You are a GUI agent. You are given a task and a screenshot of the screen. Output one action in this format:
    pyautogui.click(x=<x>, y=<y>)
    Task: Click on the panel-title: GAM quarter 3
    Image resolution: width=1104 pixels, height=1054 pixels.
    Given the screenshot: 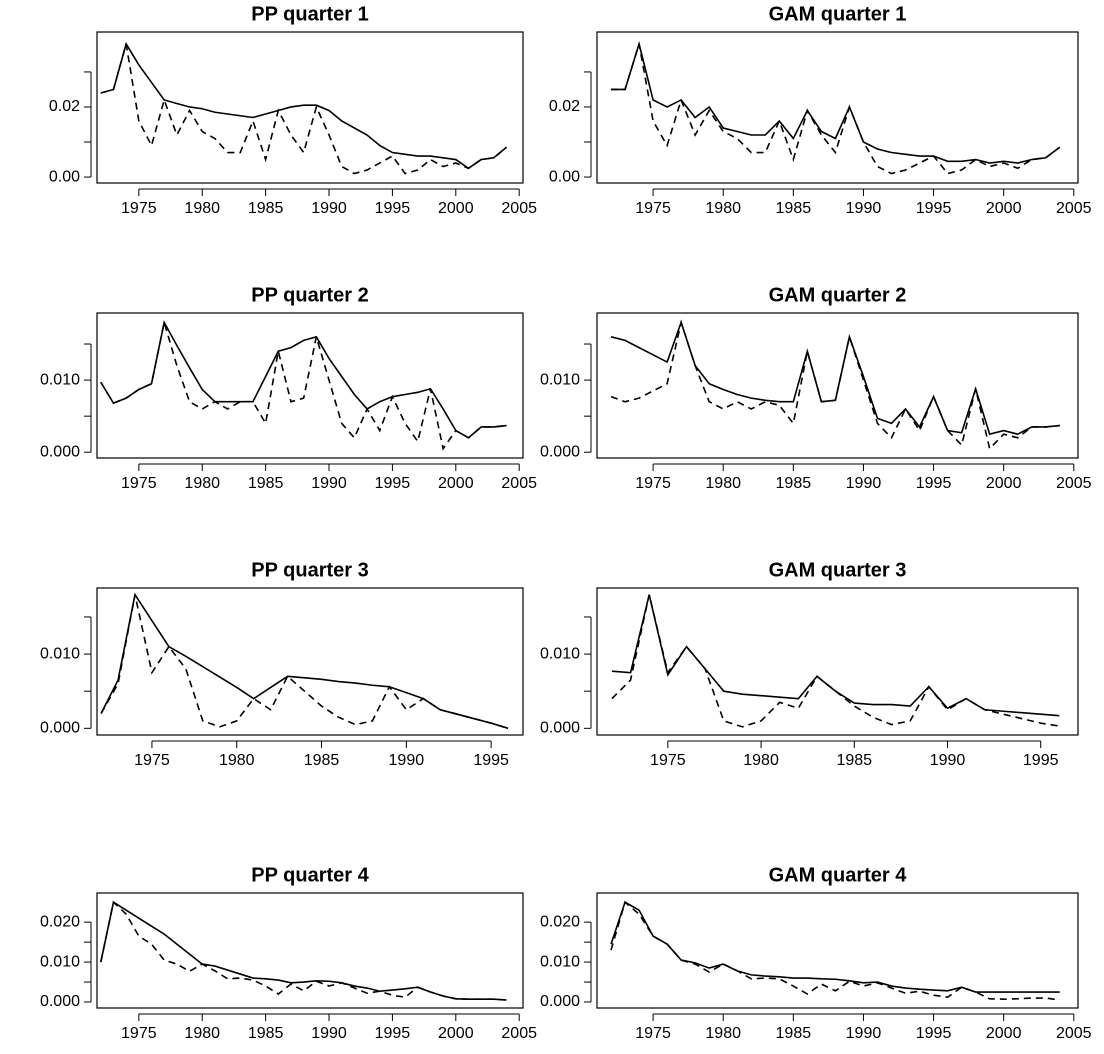 What is the action you would take?
    pyautogui.click(x=838, y=570)
    